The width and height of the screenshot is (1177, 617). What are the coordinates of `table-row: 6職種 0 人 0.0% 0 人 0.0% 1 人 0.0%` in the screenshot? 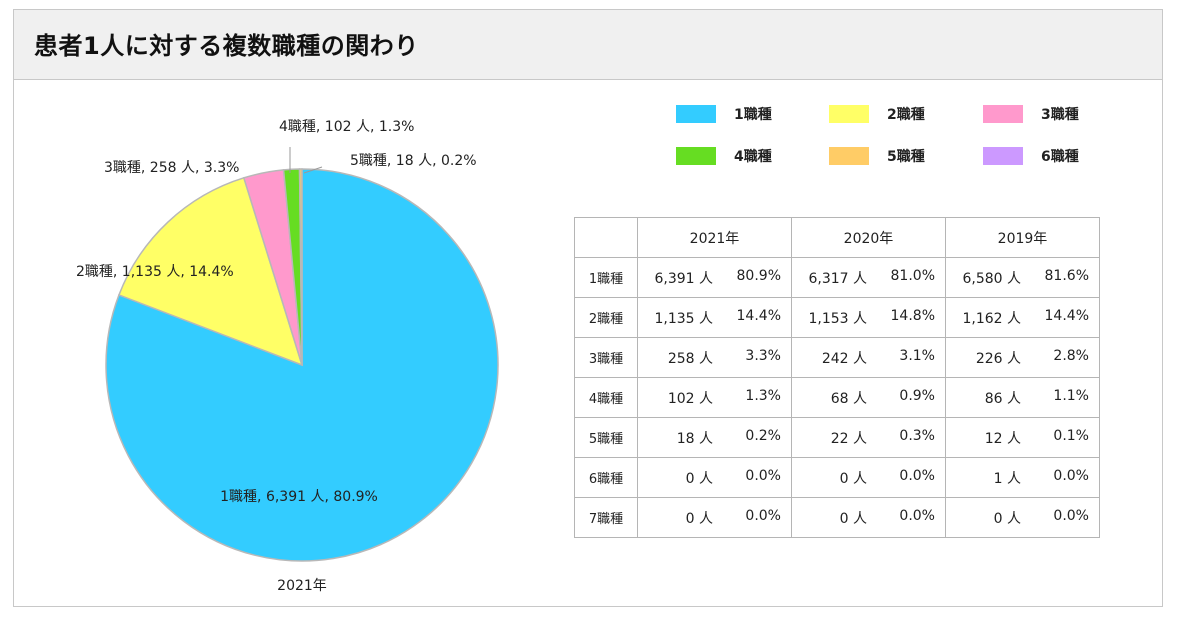 It's located at (837, 477).